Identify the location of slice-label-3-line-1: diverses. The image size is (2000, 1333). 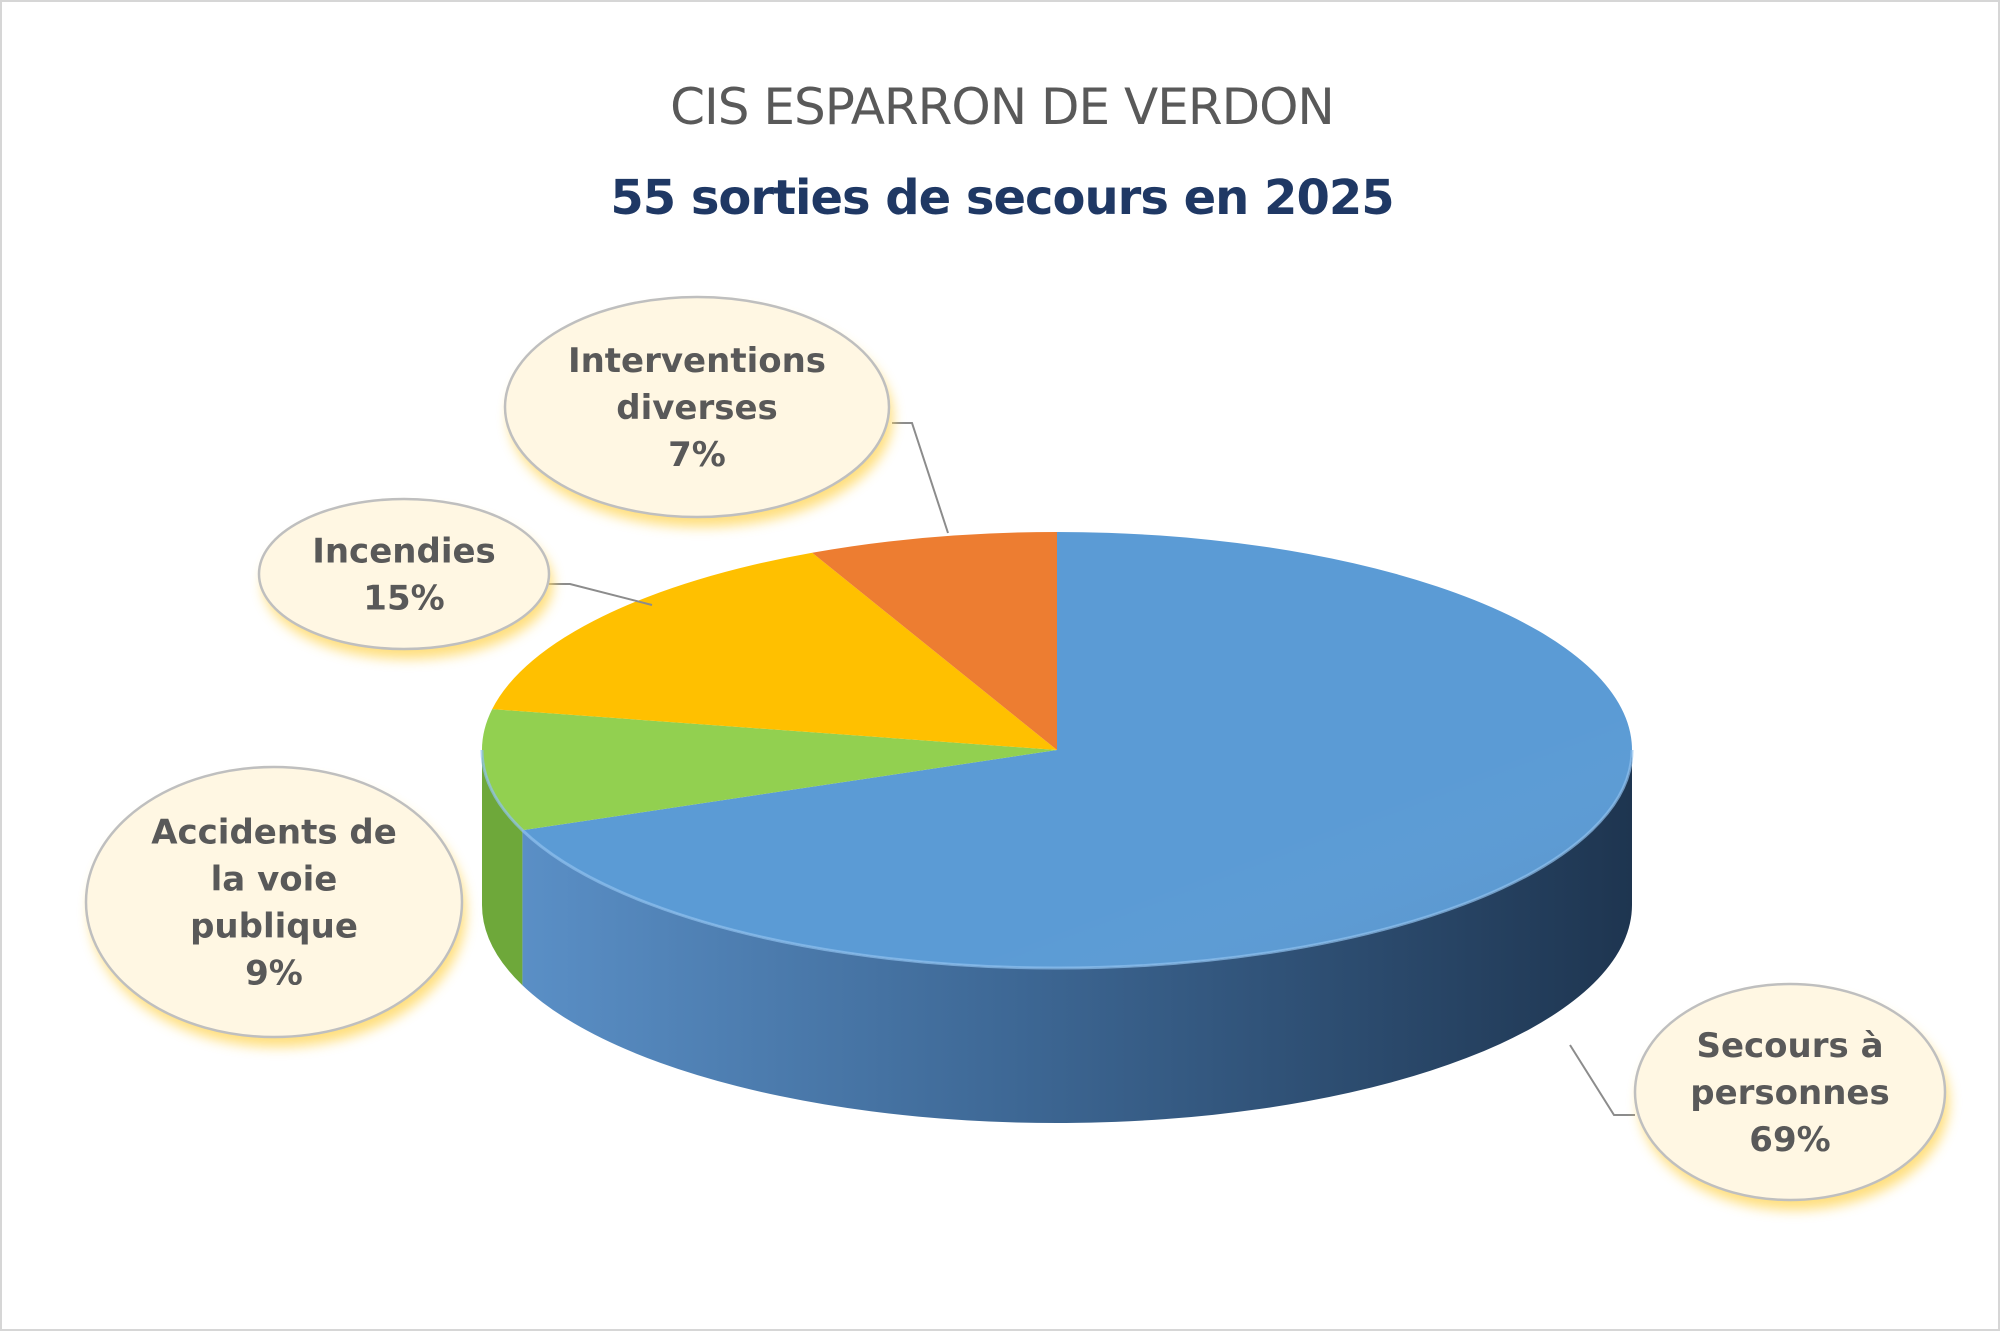
(697, 408).